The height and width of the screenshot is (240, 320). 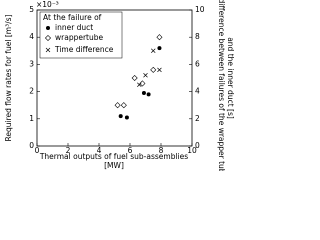 I want to click on y-tick-label: 4, so click(x=31, y=36).